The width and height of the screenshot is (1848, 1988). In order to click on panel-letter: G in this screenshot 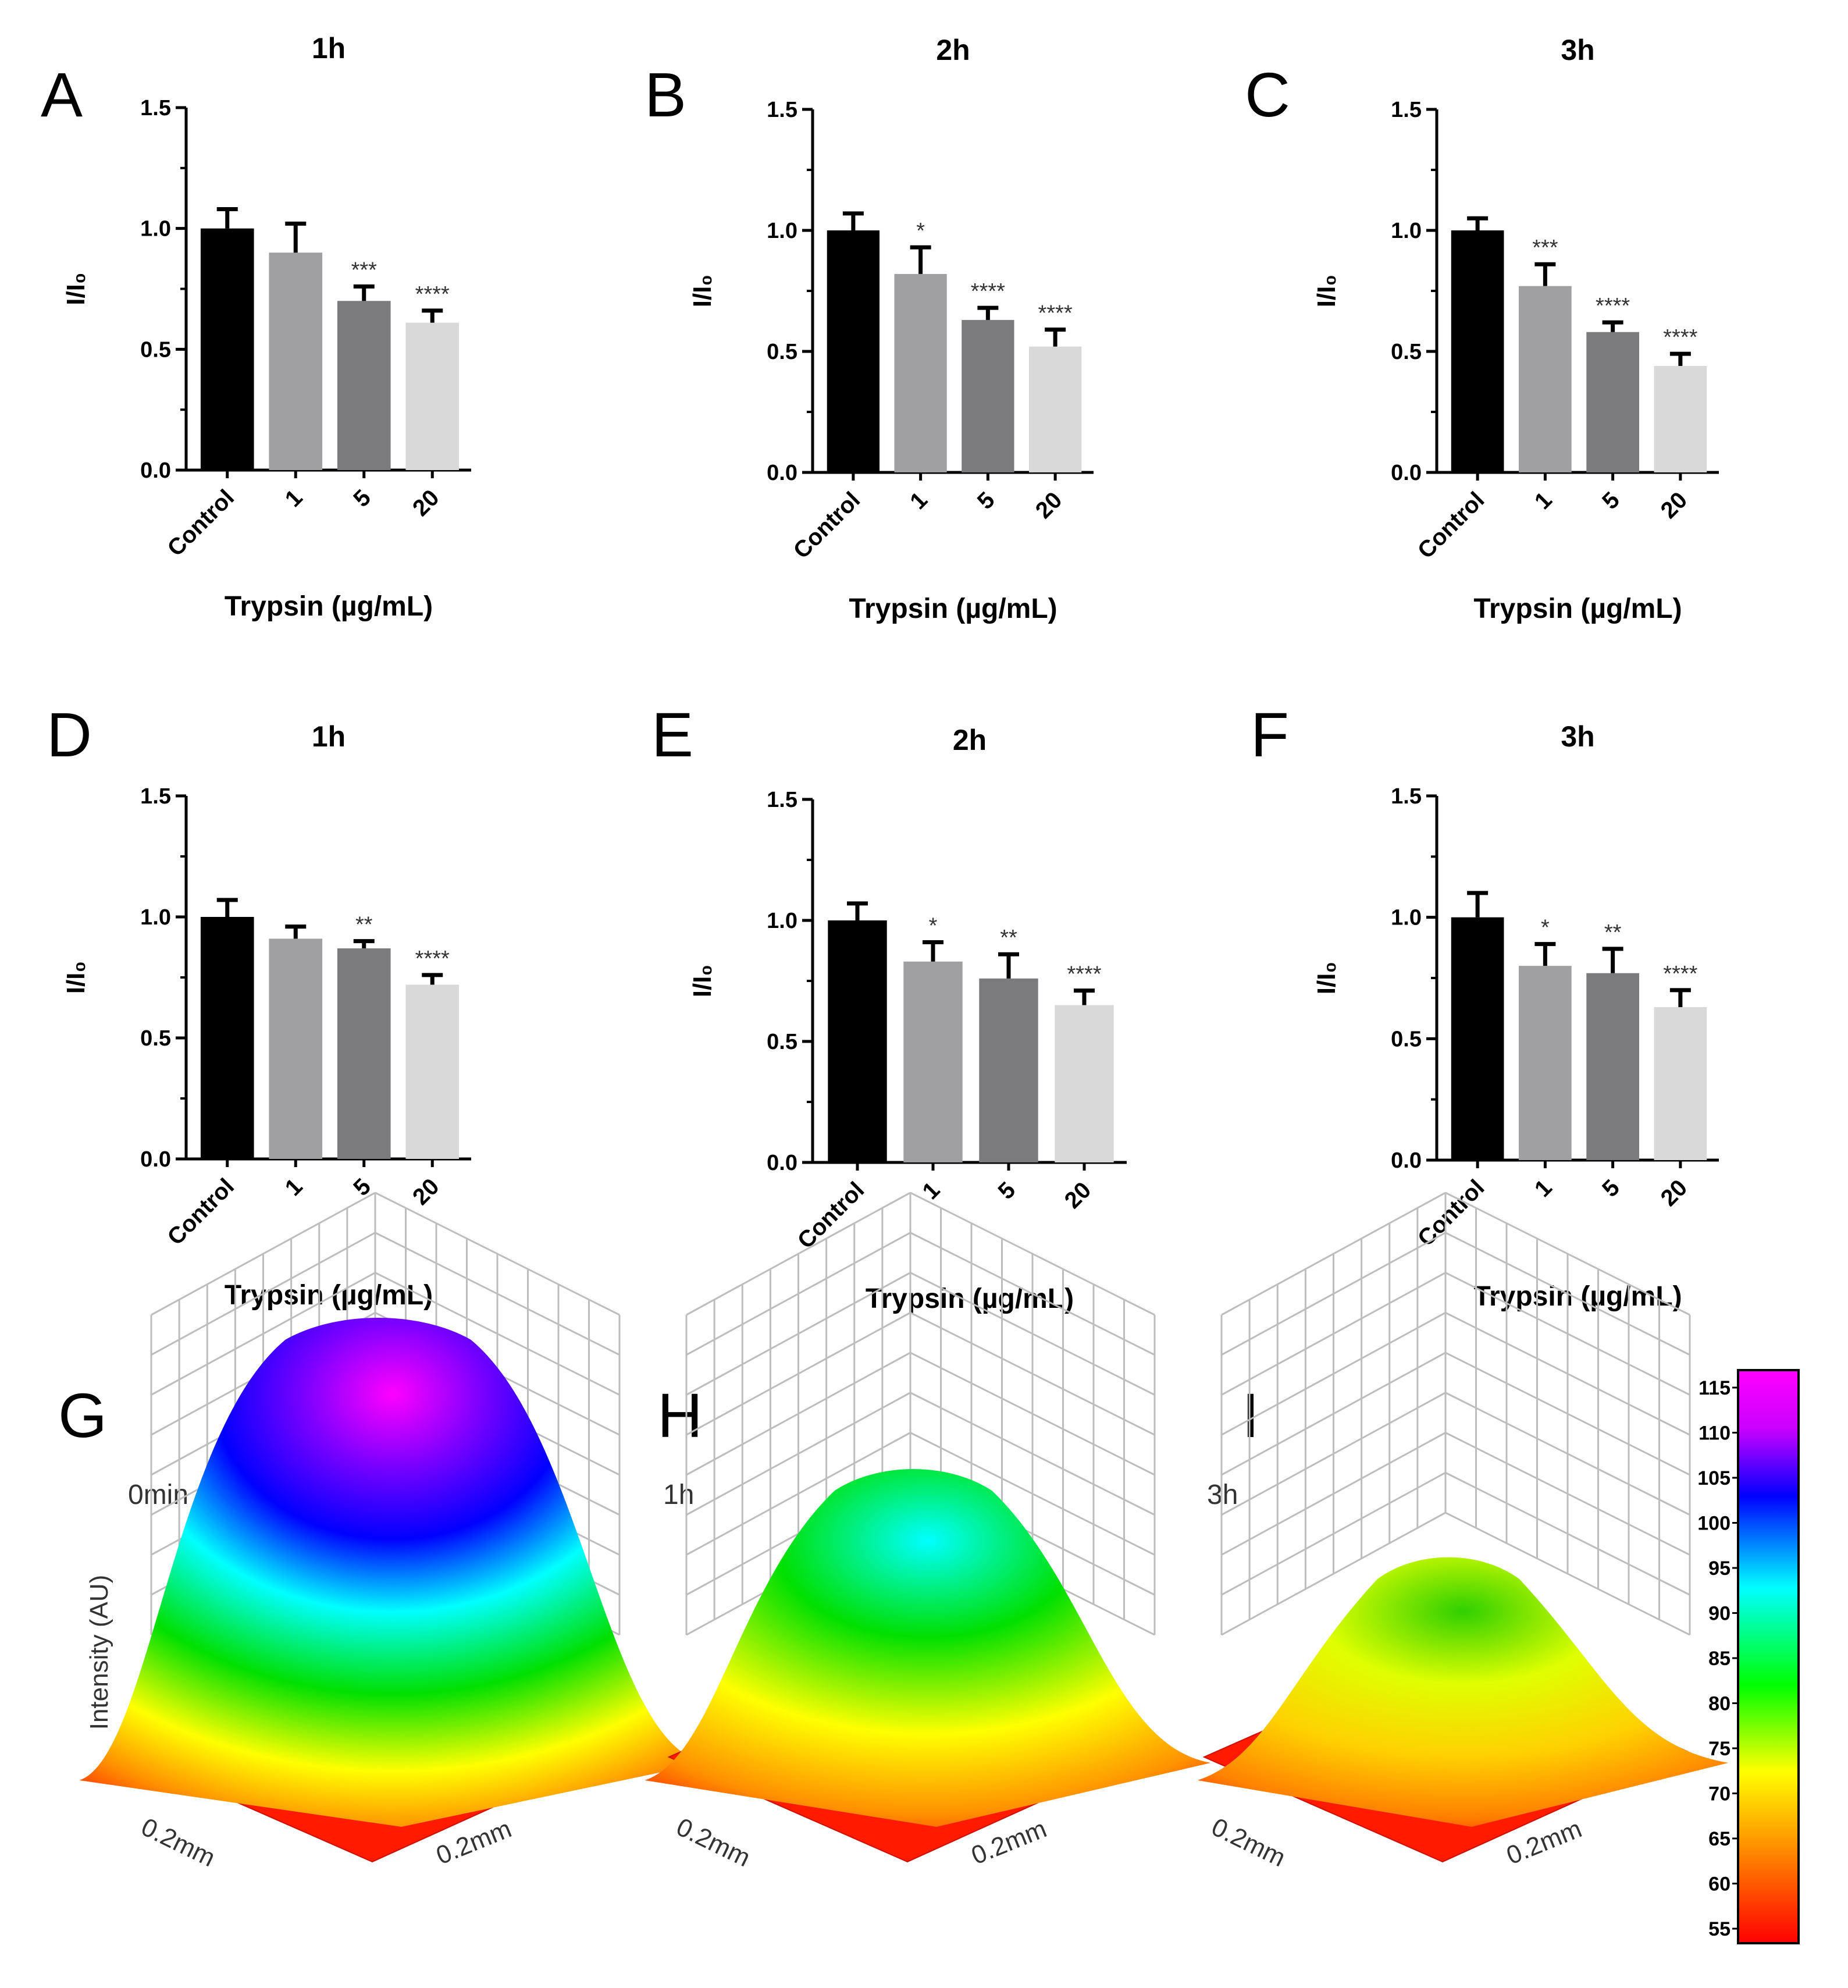, I will do `click(82, 1415)`.